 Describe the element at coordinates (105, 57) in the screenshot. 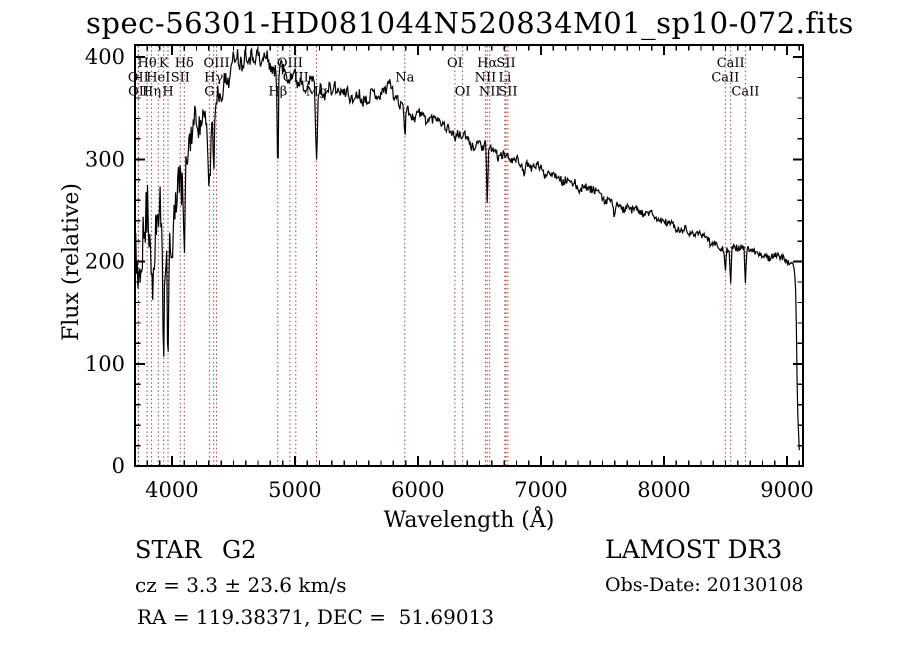

I see `y-tick-label: 400` at that location.